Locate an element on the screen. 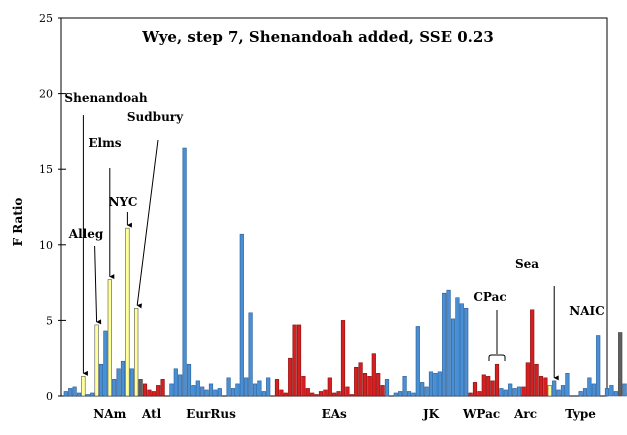 The width and height of the screenshot is (627, 435). group-label: NAm is located at coordinates (109, 414).